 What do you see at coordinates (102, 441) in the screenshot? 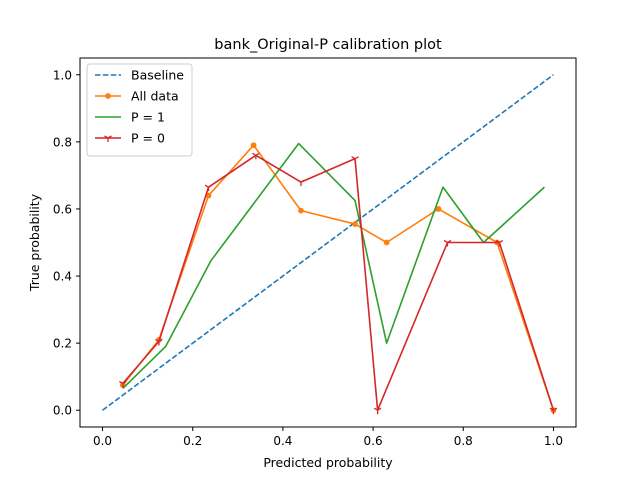
I see `x-tick-label: 0.0` at bounding box center [102, 441].